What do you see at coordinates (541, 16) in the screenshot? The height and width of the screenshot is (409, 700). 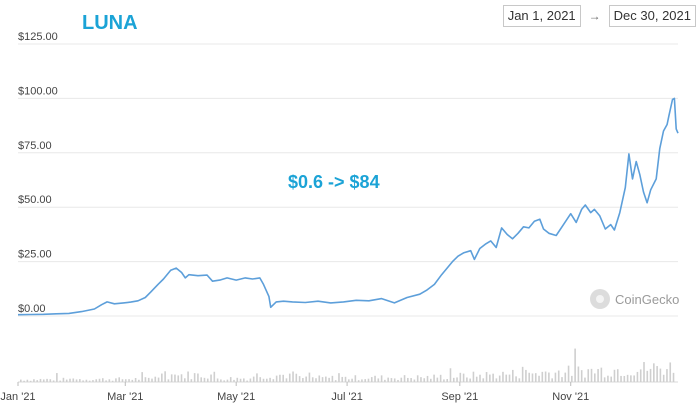 I see `start-date-input: Jan 1, 2021` at bounding box center [541, 16].